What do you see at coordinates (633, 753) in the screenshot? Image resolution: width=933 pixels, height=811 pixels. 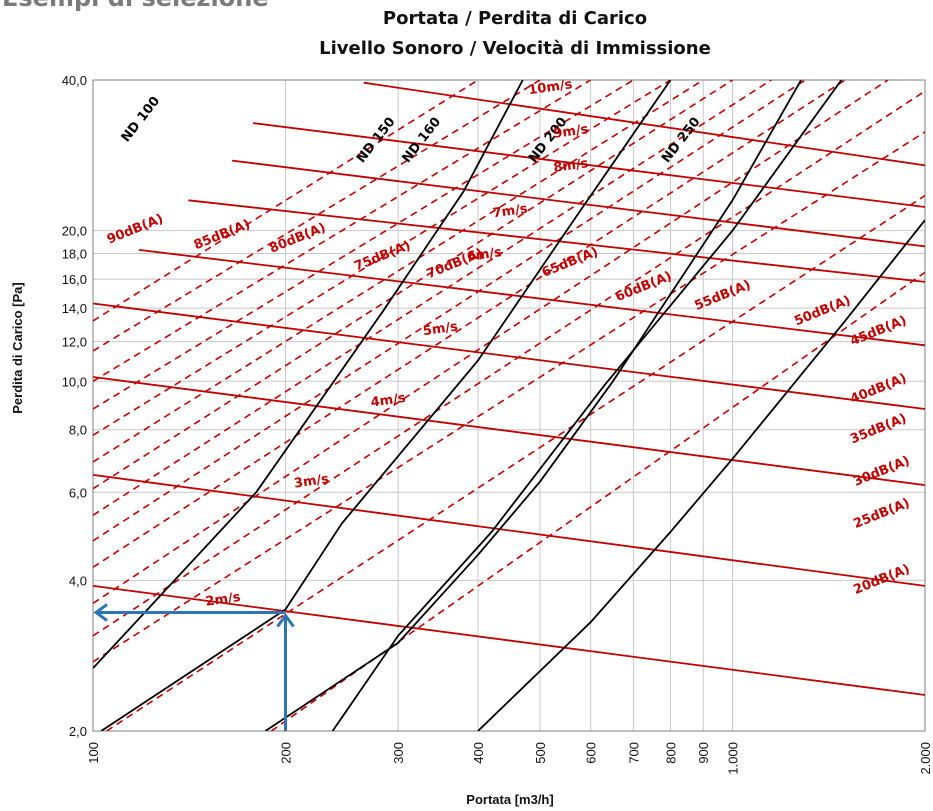 I see `x-tick-label: 700` at bounding box center [633, 753].